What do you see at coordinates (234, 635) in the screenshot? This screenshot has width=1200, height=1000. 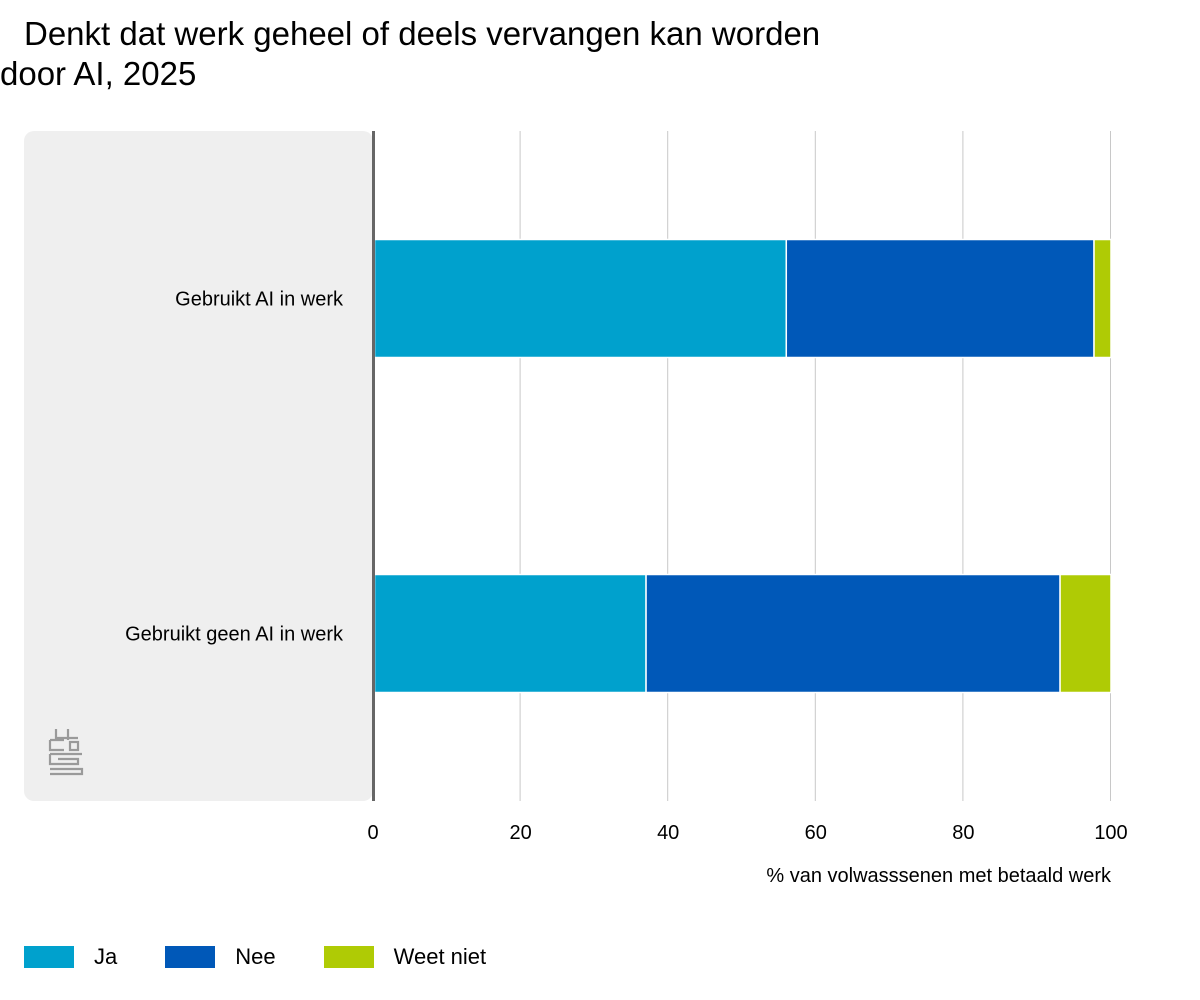 I see `category-label-gebruikt-geen-ai-in-werk: Gebruikt geen AI in werk` at bounding box center [234, 635].